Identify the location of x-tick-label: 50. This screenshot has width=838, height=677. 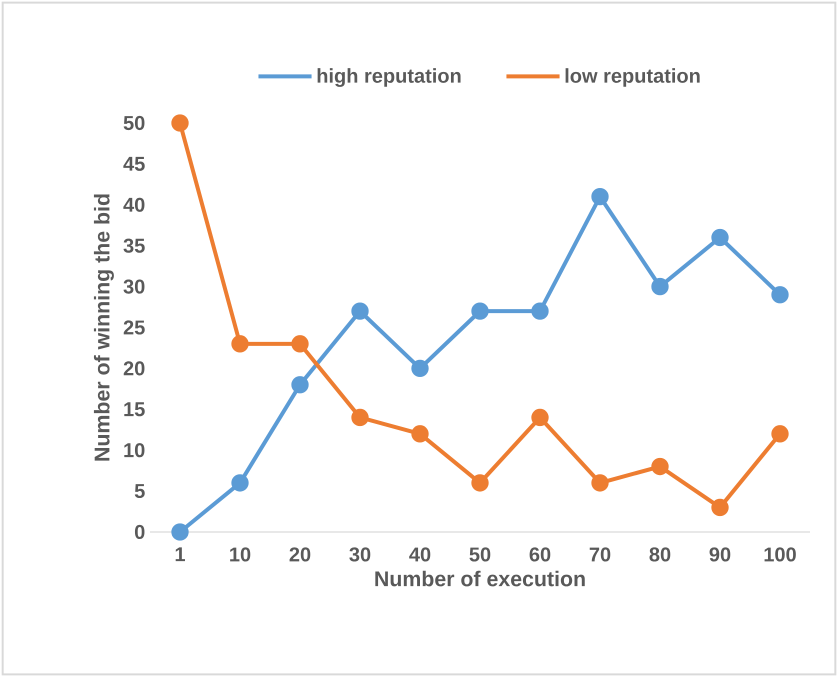
(479, 554).